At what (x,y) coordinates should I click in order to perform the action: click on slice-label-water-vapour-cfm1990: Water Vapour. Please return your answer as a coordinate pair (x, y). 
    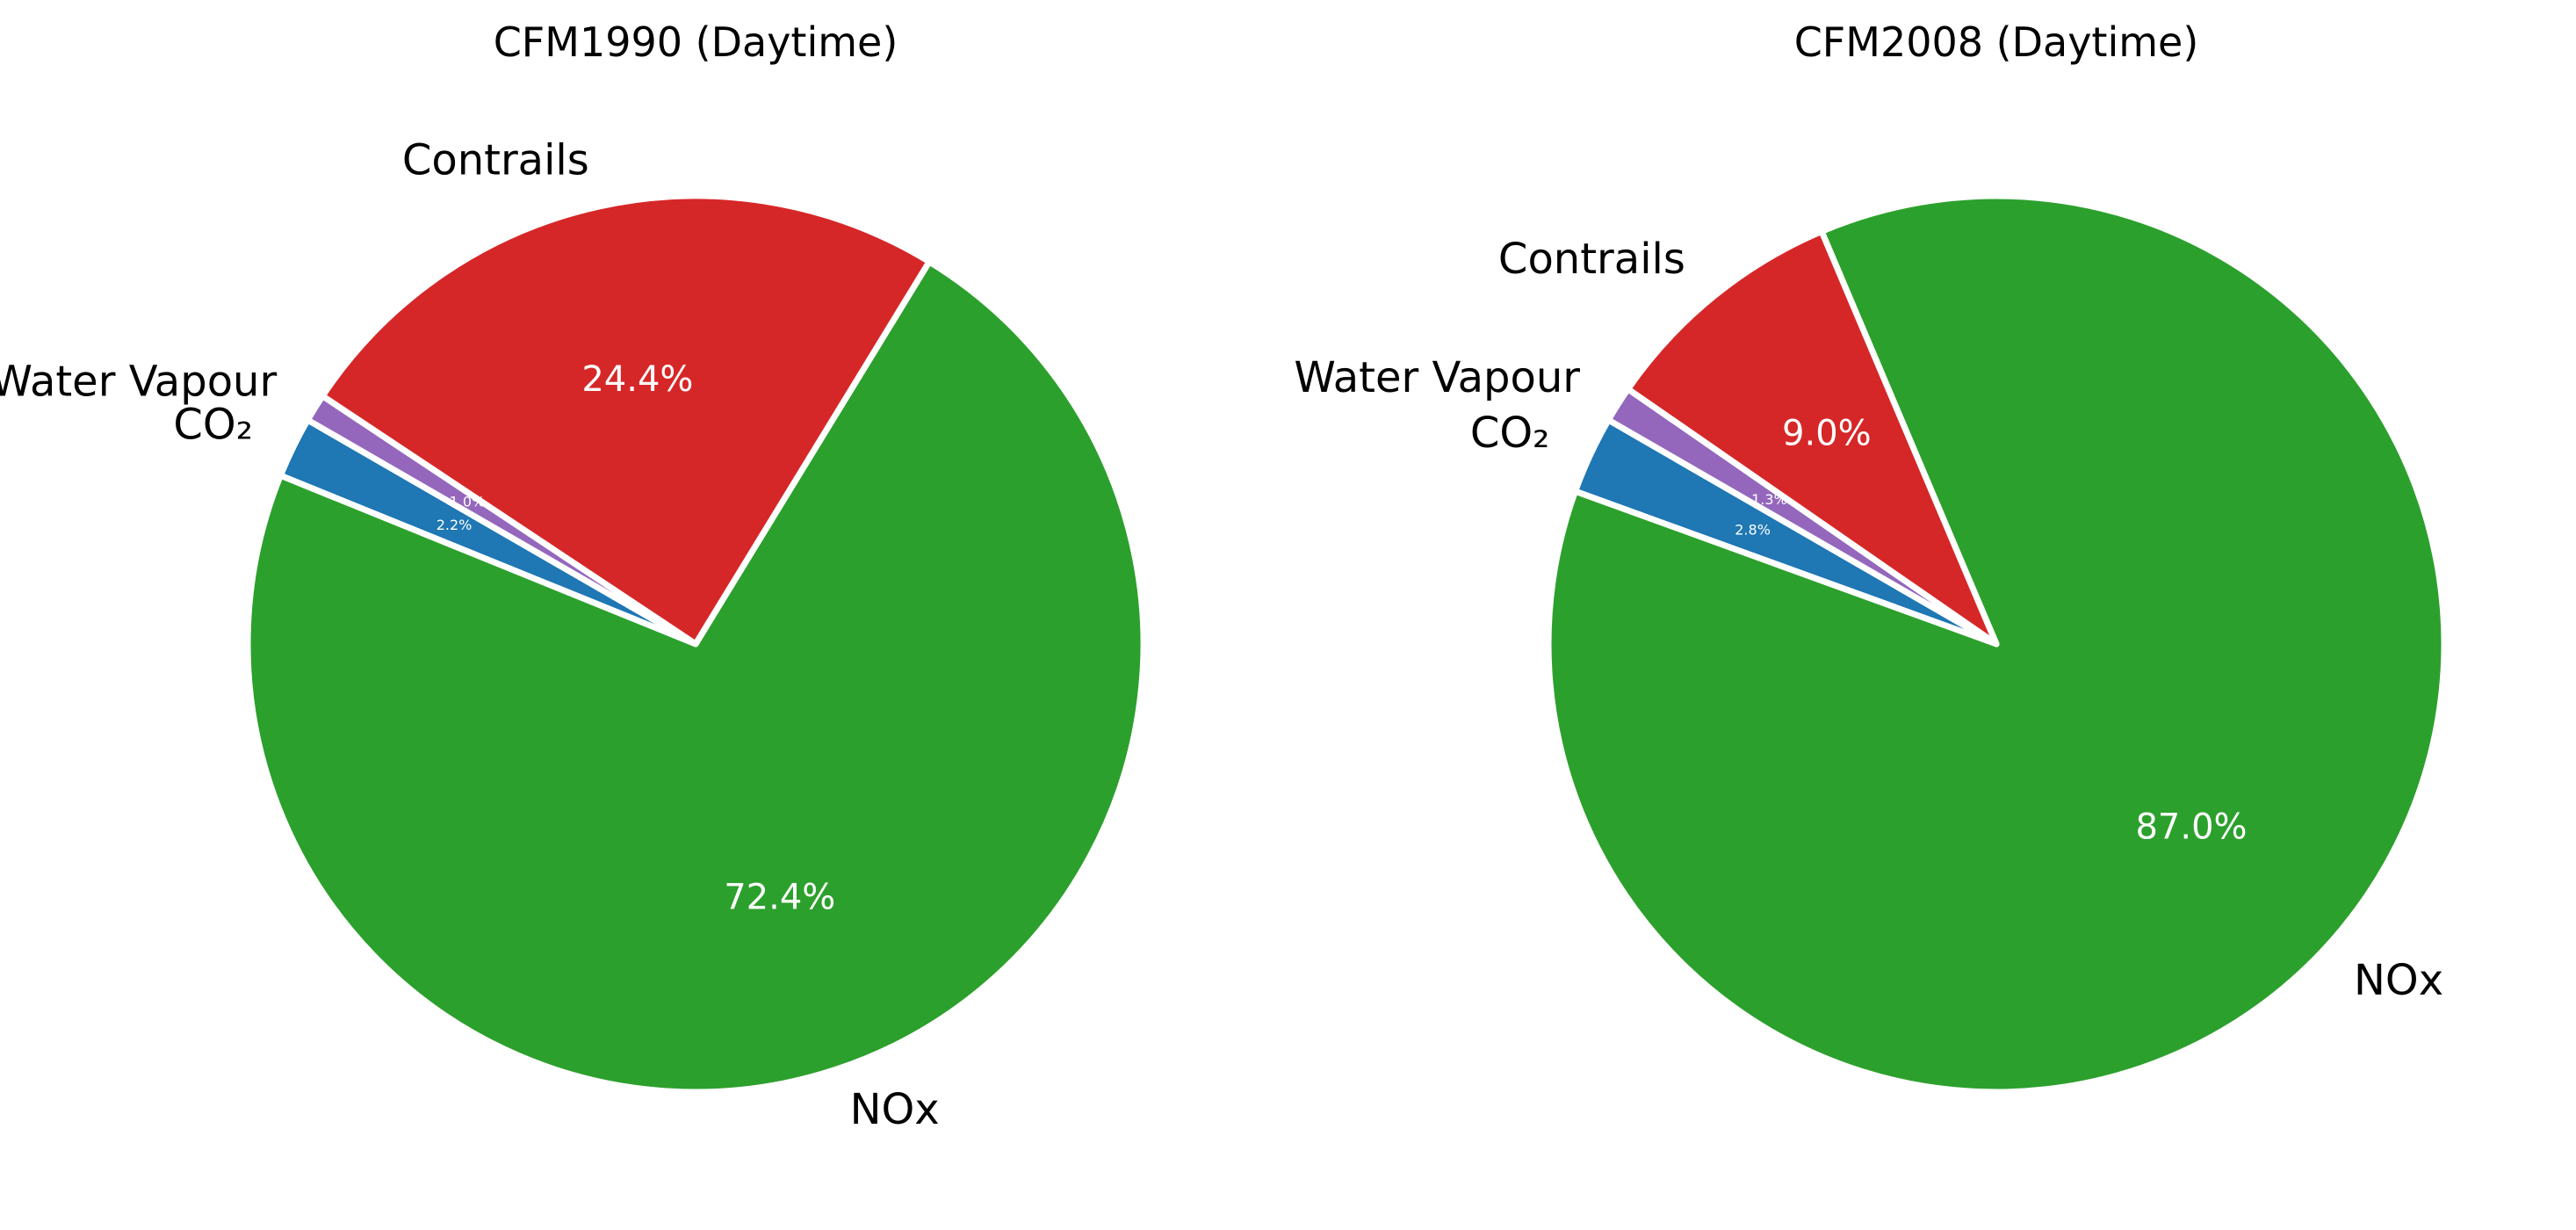
    Looking at the image, I should click on (138, 381).